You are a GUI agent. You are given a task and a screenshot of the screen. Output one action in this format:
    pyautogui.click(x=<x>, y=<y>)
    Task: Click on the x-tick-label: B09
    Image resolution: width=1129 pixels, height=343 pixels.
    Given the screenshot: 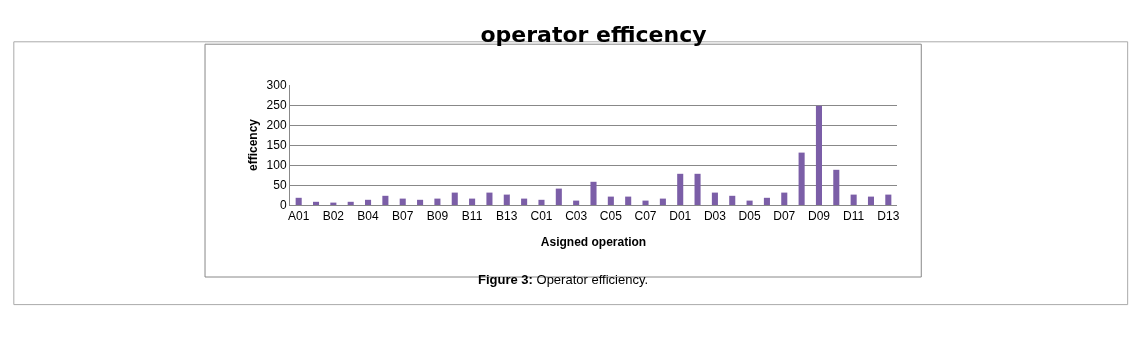 What is the action you would take?
    pyautogui.click(x=437, y=216)
    